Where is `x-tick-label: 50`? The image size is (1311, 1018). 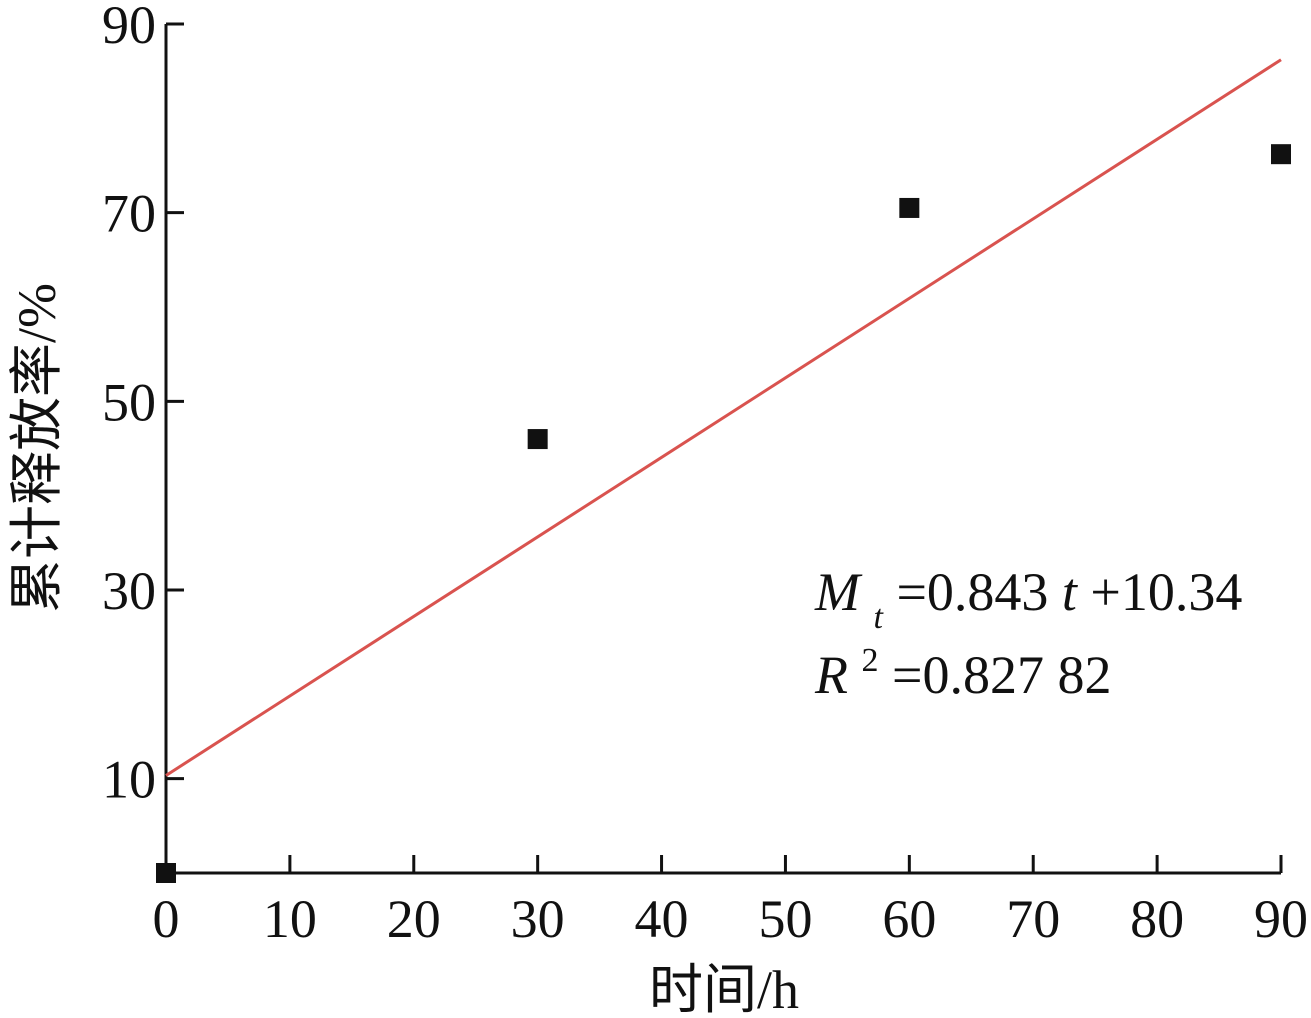
x-tick-label: 50 is located at coordinates (785, 919).